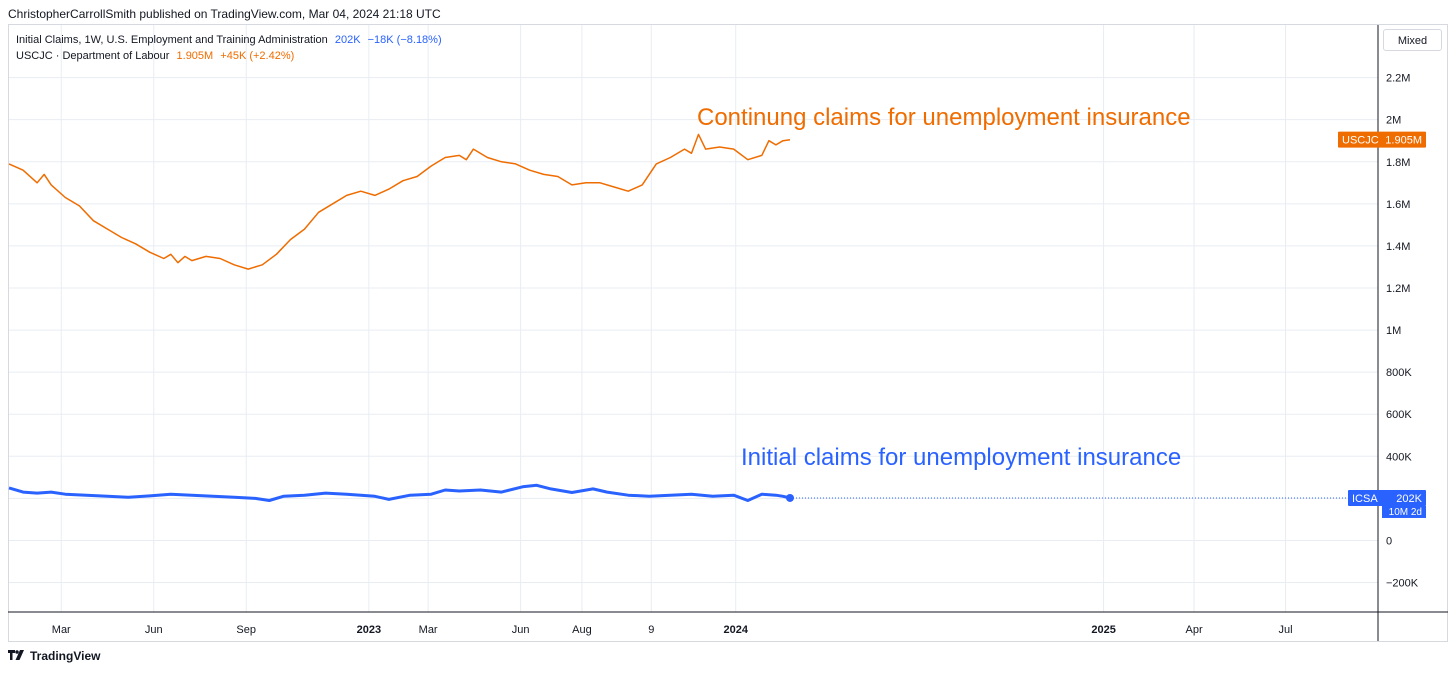 The height and width of the screenshot is (674, 1456). What do you see at coordinates (93, 56) in the screenshot?
I see `legend-uscjc-name: USCJC · Department of Labour` at bounding box center [93, 56].